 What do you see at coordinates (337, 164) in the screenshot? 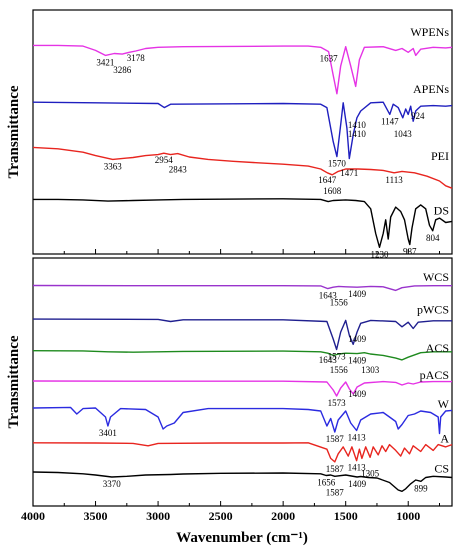
I see `peak-annotation: 1570` at bounding box center [337, 164].